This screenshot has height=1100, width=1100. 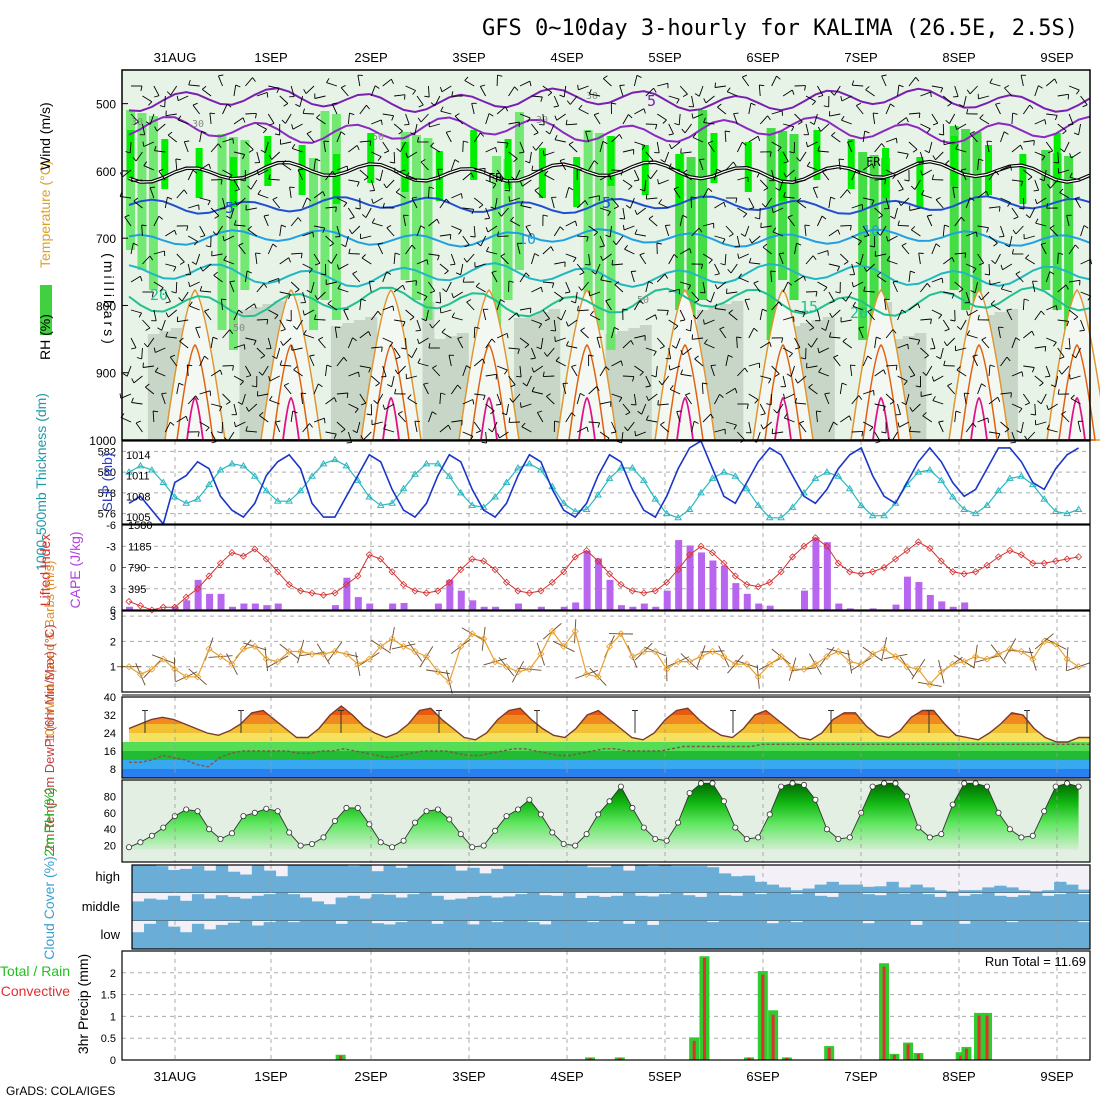 What do you see at coordinates (773, 936) in the screenshot?
I see `cloud-bar-low` at bounding box center [773, 936].